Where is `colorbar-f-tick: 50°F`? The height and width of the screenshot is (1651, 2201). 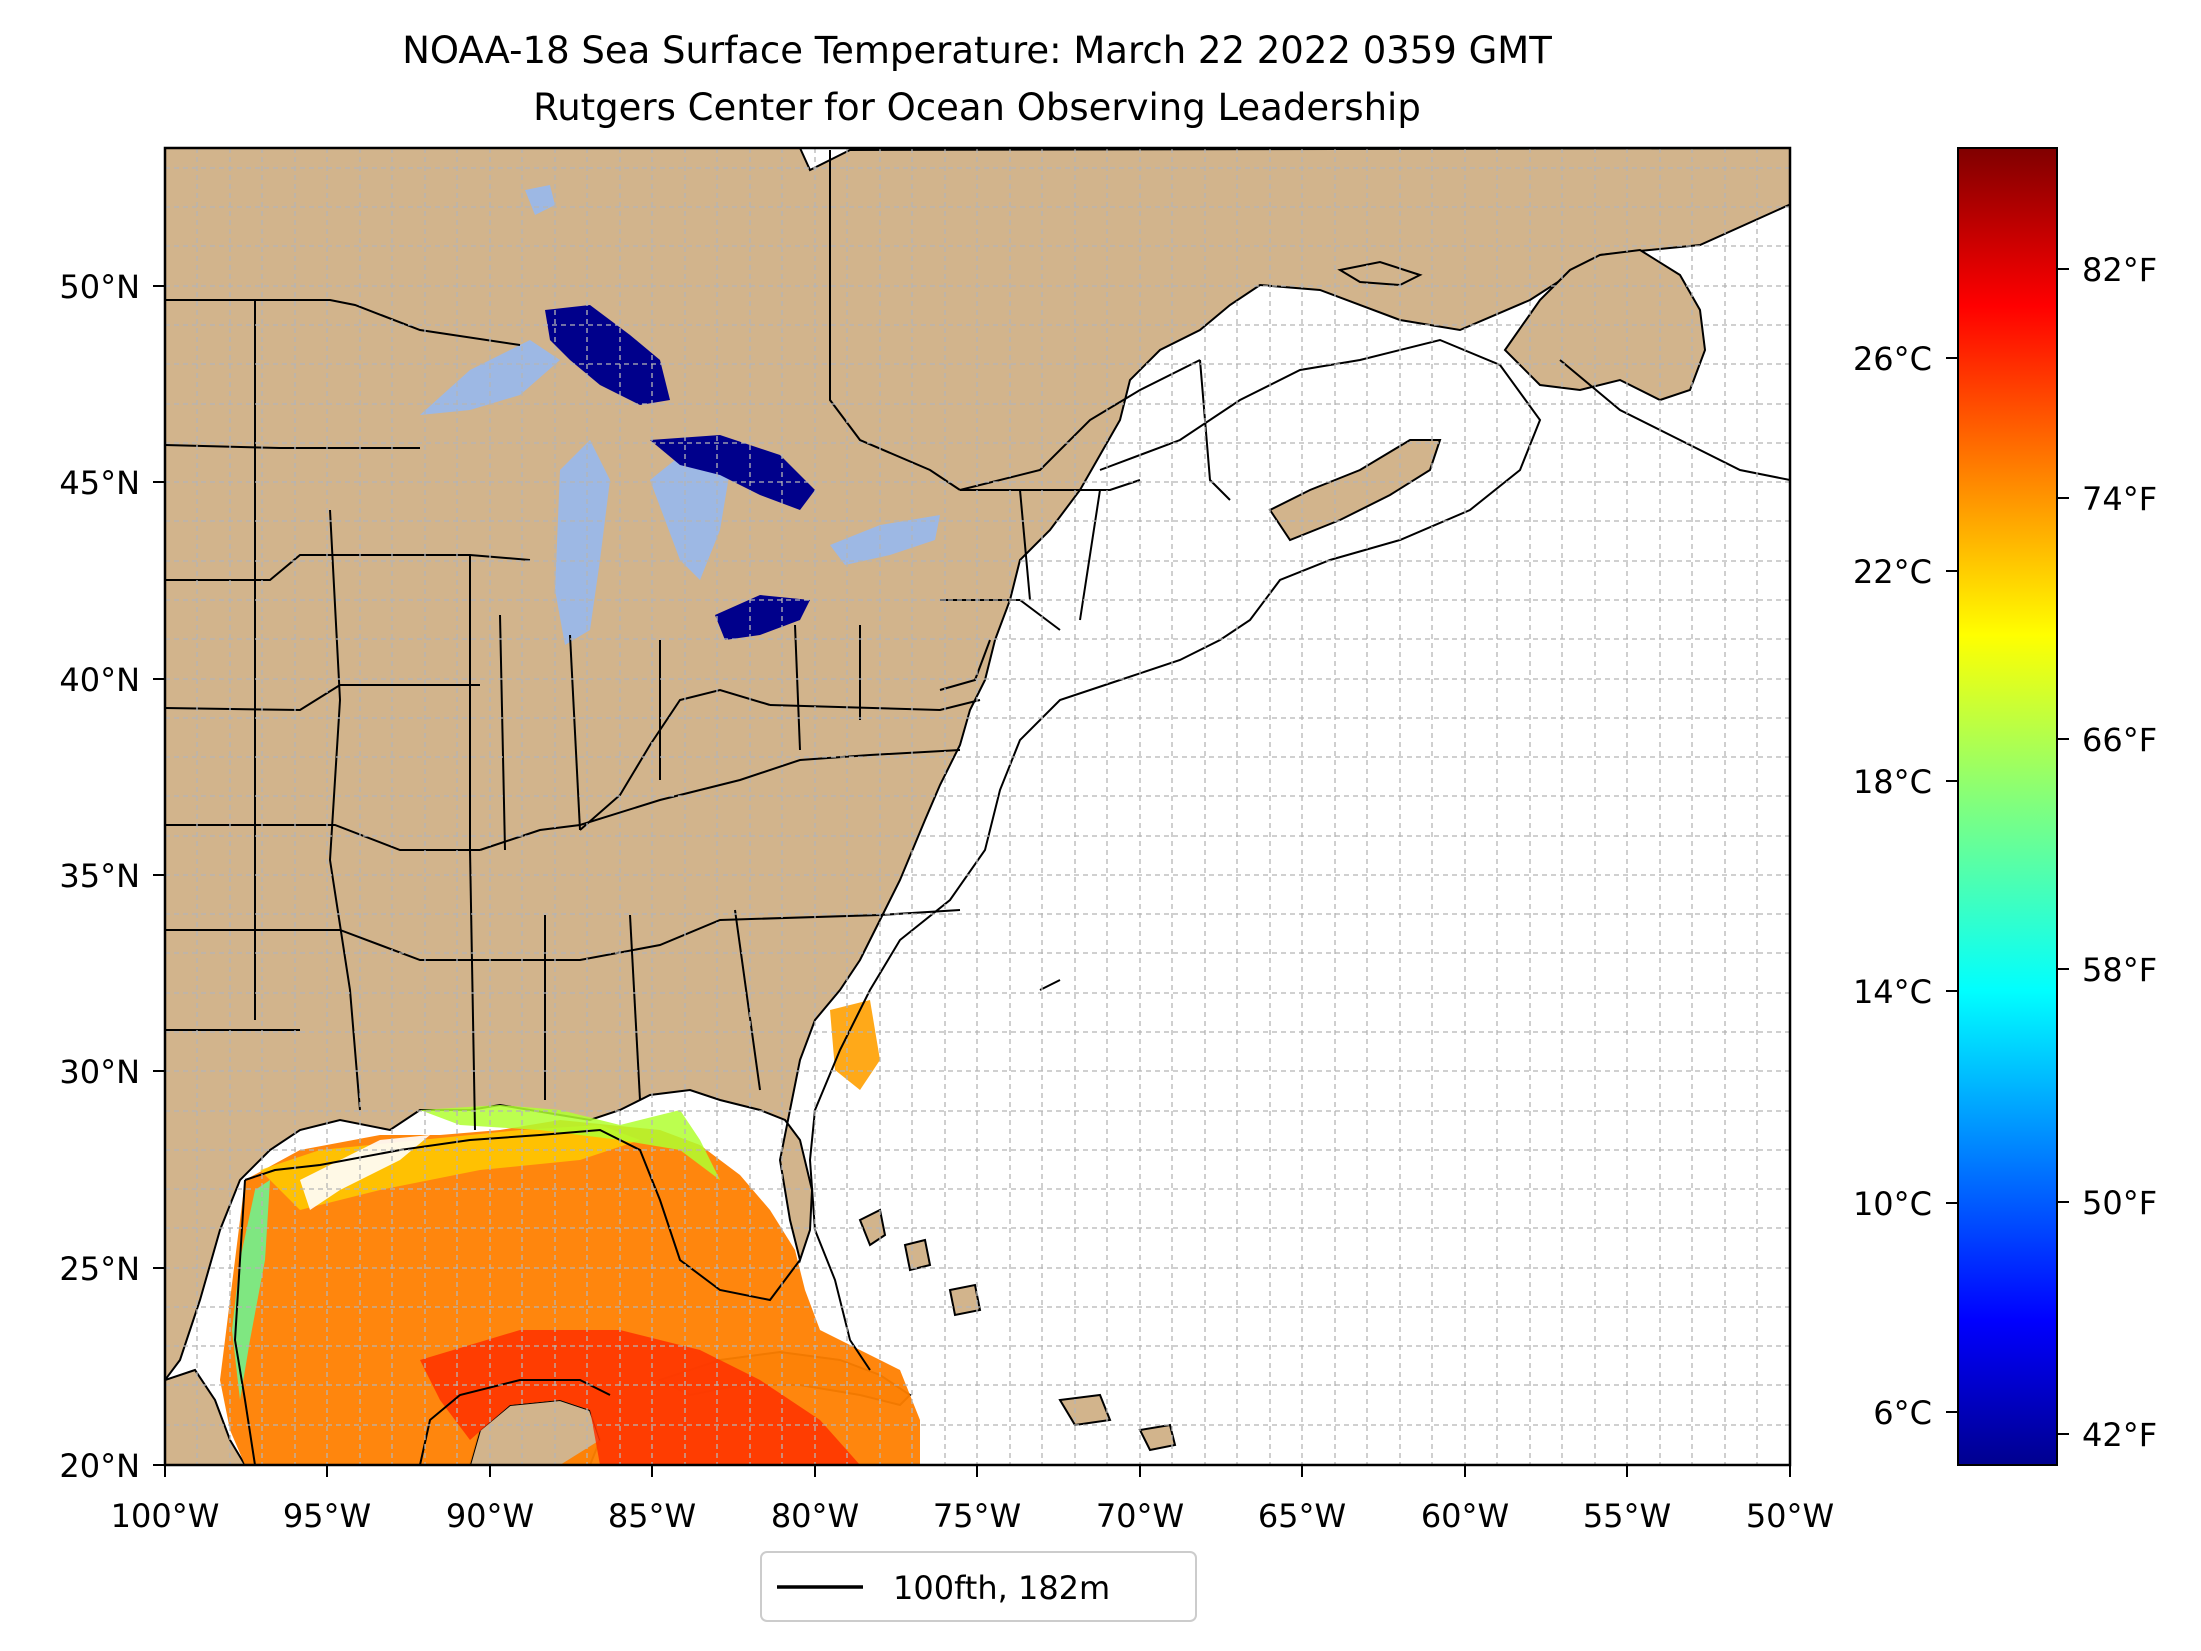 colorbar-f-tick: 50°F is located at coordinates (2119, 1203).